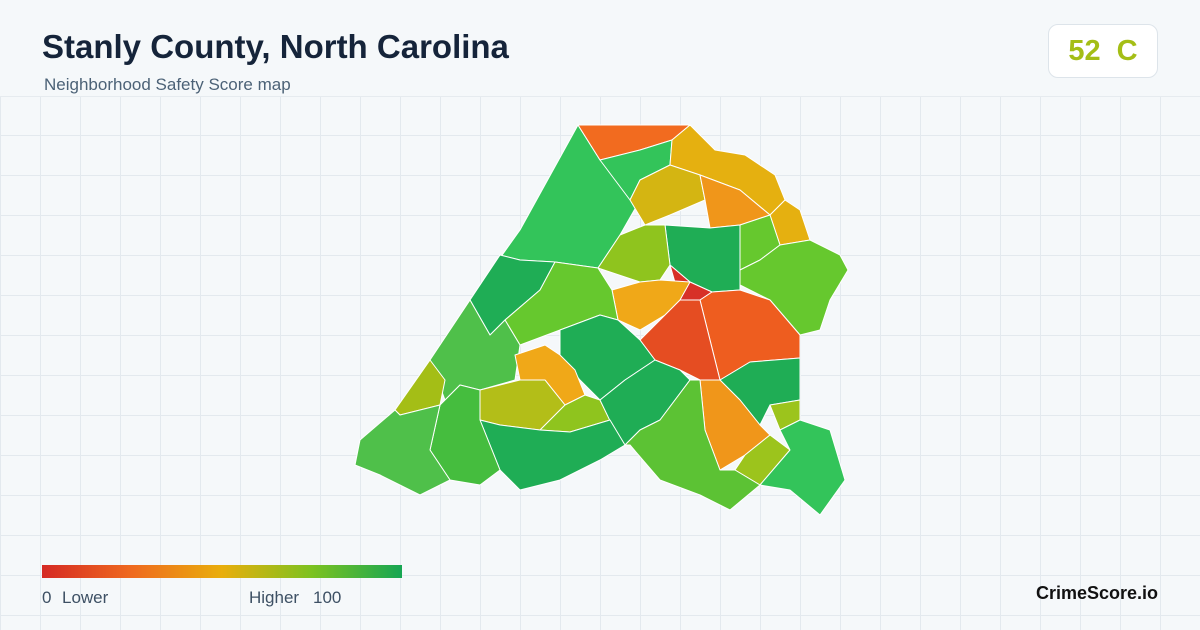  I want to click on legend-gradient, so click(222, 571).